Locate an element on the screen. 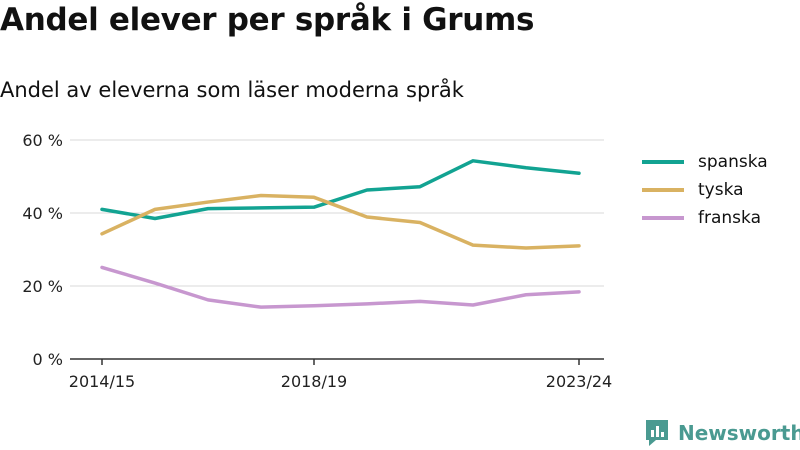 The height and width of the screenshot is (450, 800). y-tick-label: 0 % is located at coordinates (48, 359).